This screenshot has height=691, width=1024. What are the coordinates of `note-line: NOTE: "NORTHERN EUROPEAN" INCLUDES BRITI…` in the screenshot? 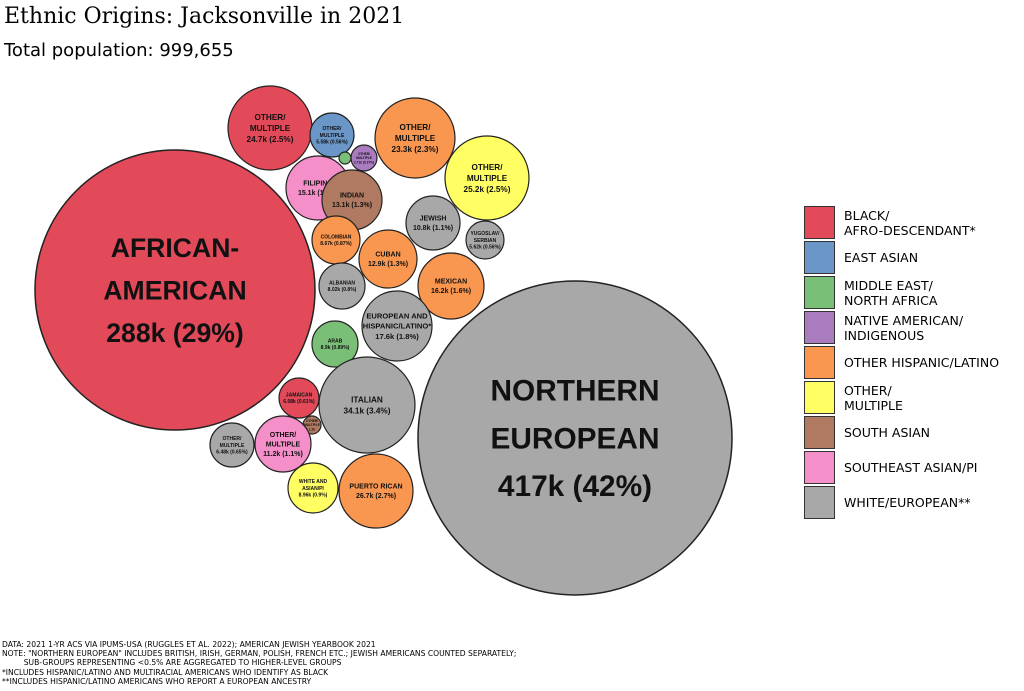 It's located at (259, 654).